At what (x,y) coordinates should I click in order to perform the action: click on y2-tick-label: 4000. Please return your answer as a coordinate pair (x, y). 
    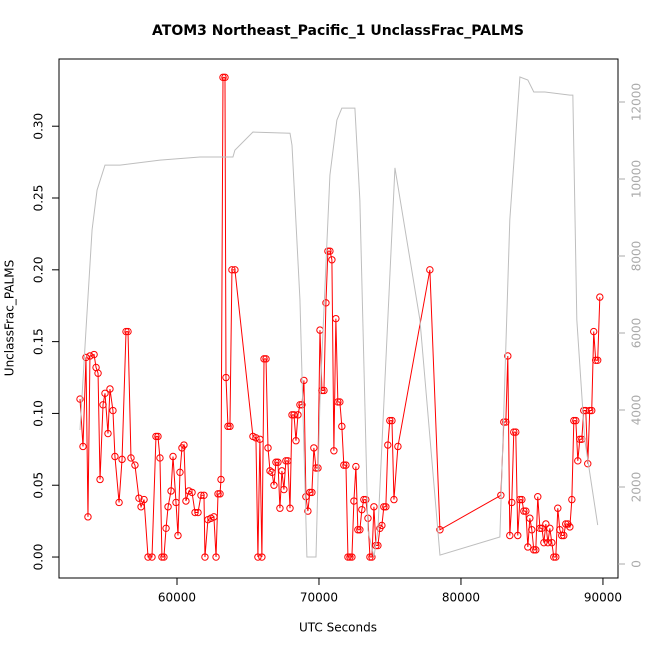
    Looking at the image, I should click on (637, 410).